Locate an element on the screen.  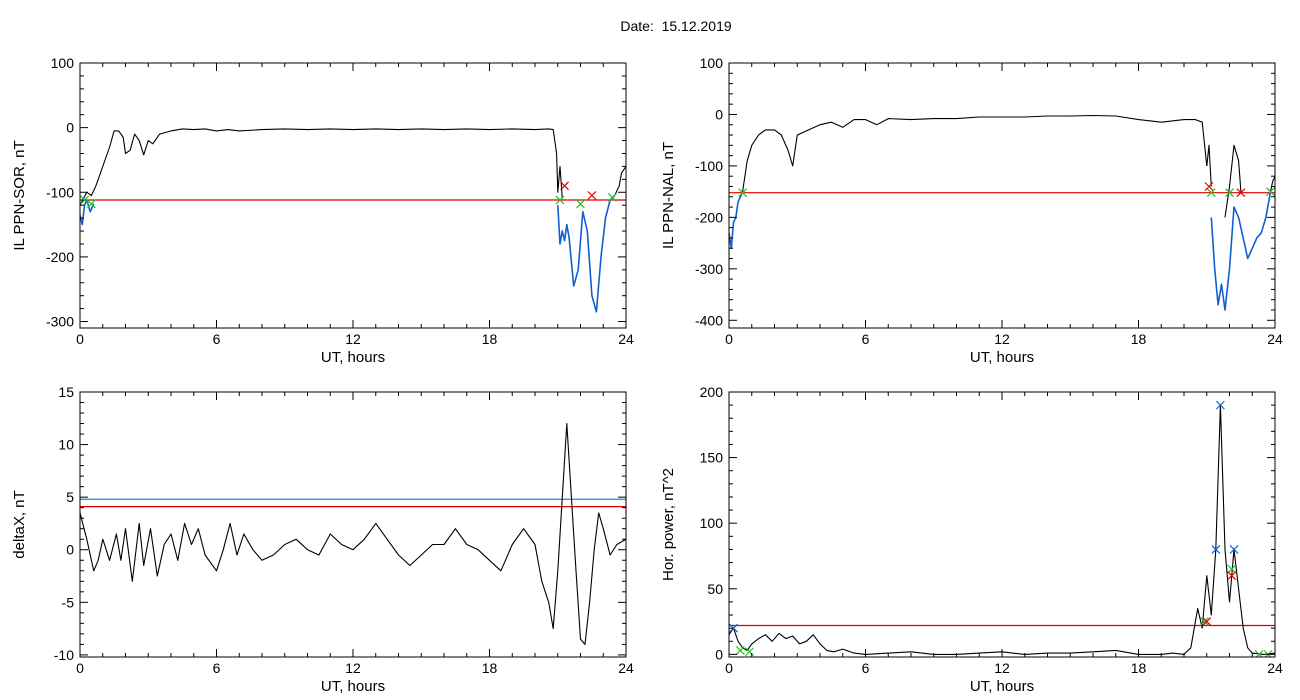
y-tick-label: 5 is located at coordinates (70, 497).